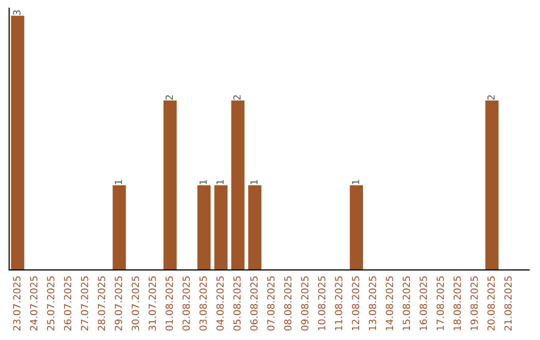 The image size is (540, 340). Describe the element at coordinates (406, 303) in the screenshot. I see `x-tick-label: 15.08.2025` at that location.